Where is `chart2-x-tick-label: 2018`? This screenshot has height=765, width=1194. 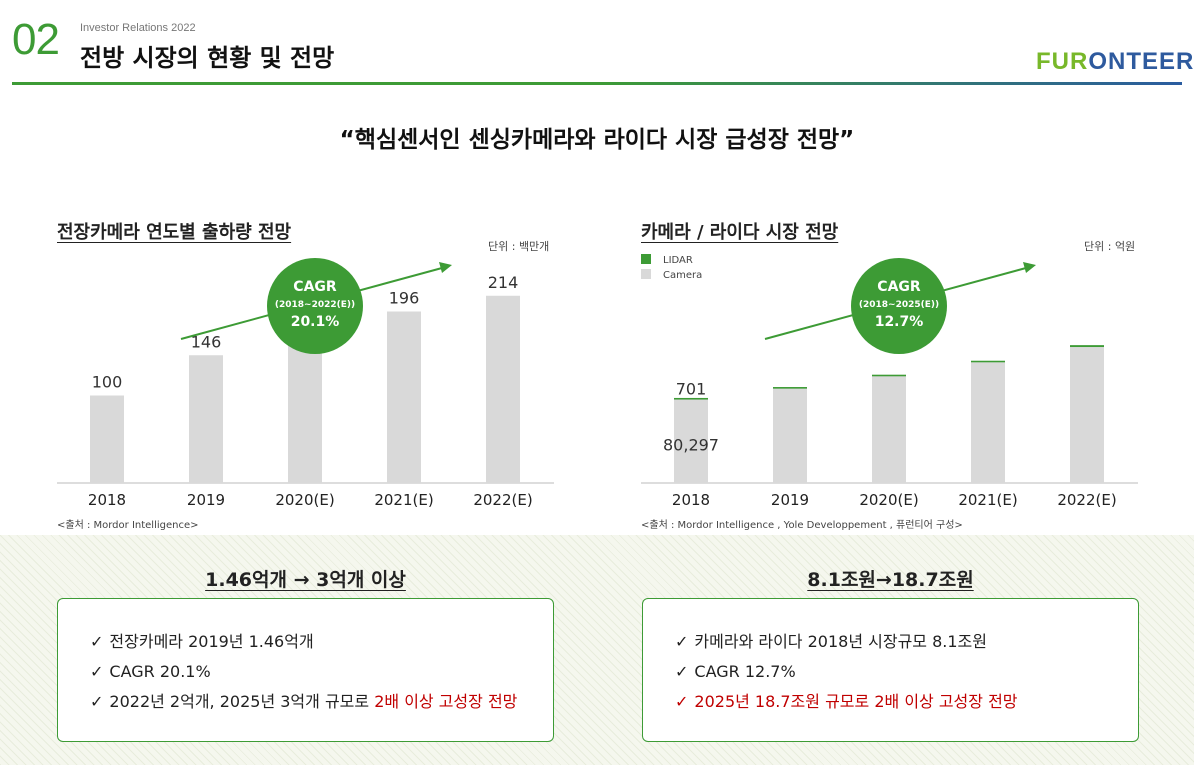 chart2-x-tick-label: 2018 is located at coordinates (691, 500).